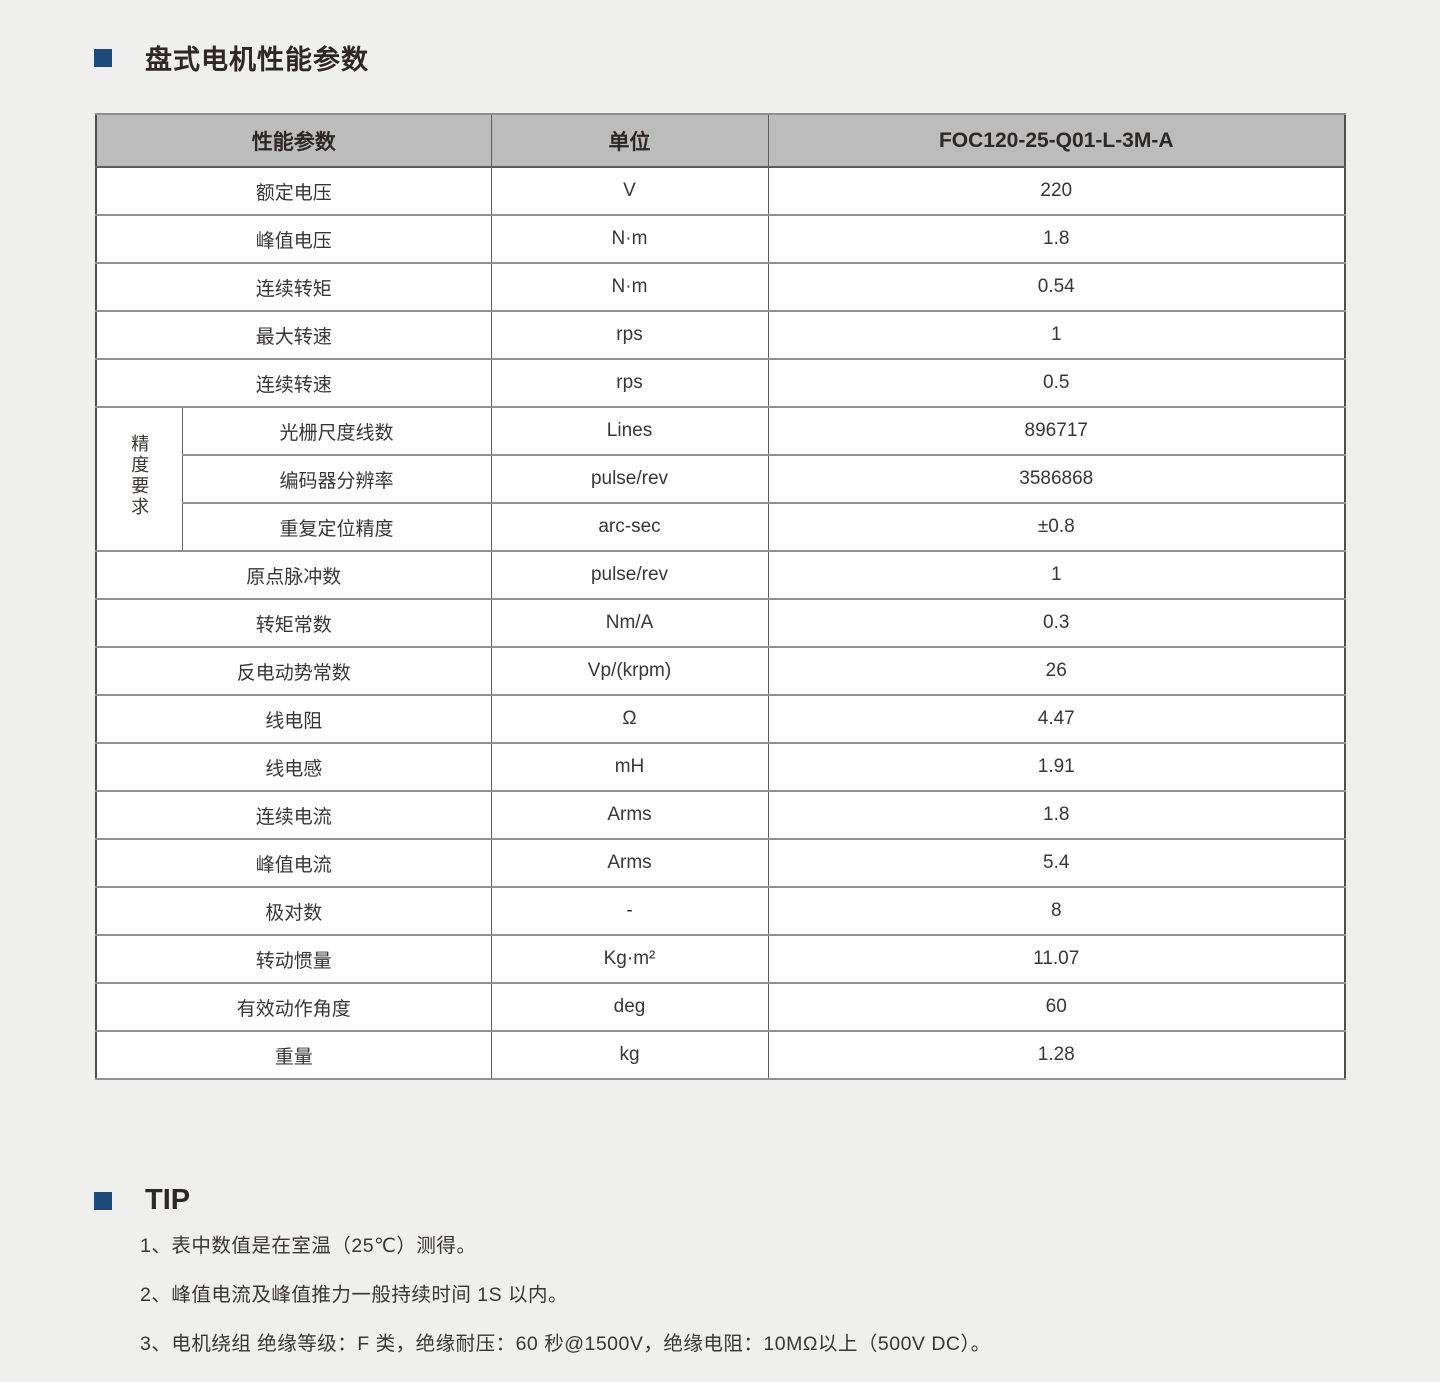 The image size is (1440, 1382). Describe the element at coordinates (1056, 863) in the screenshot. I see `value-cell: 5.4` at that location.